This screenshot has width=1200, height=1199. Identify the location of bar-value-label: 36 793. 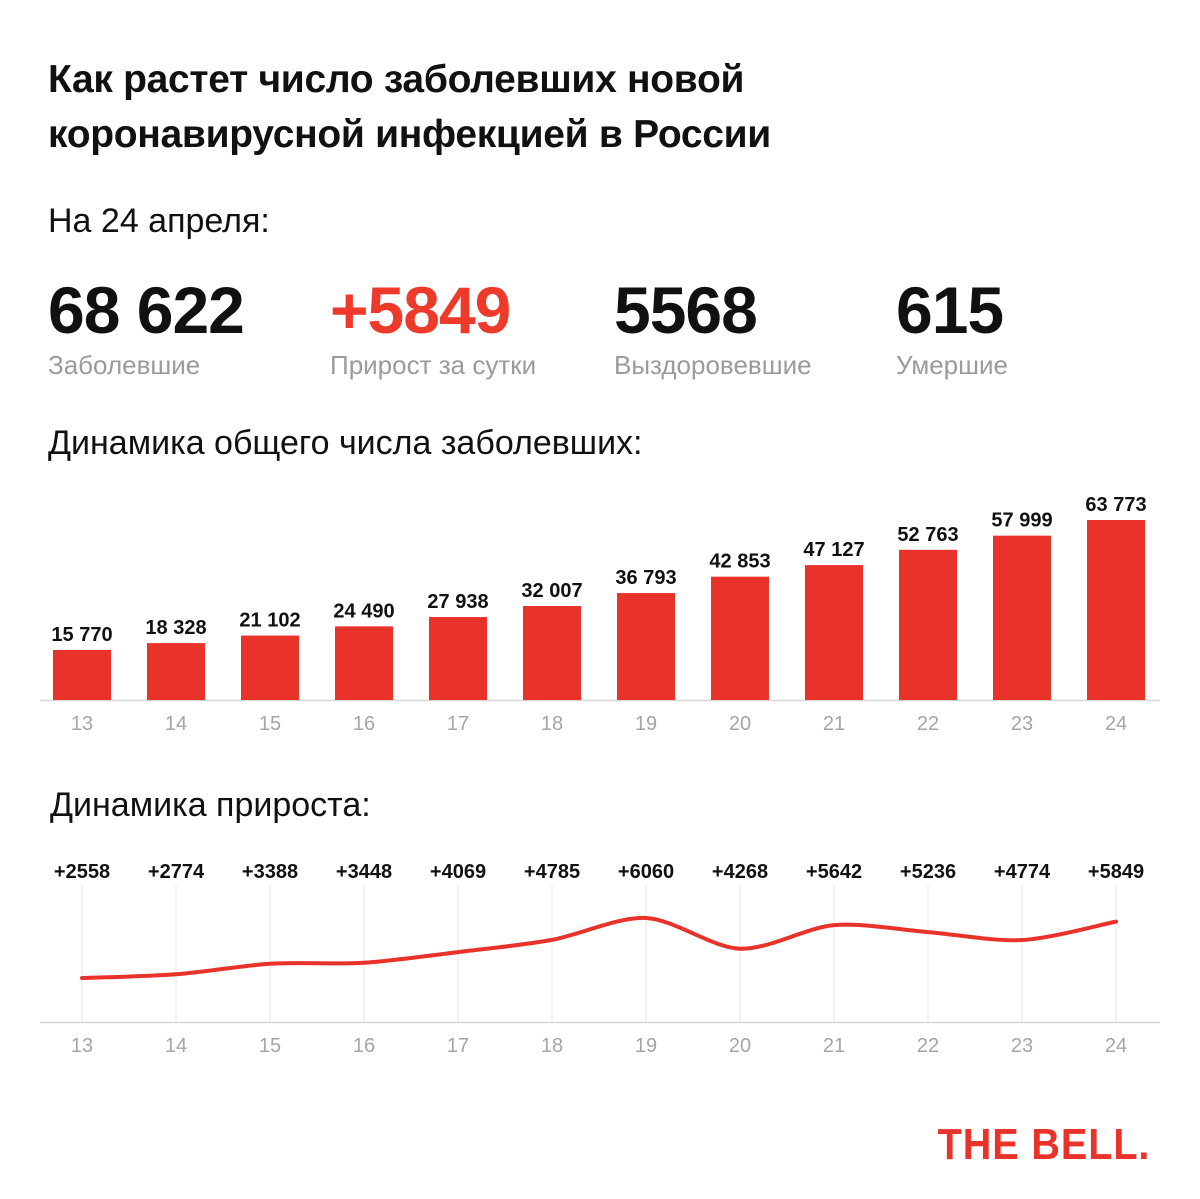
(645, 578).